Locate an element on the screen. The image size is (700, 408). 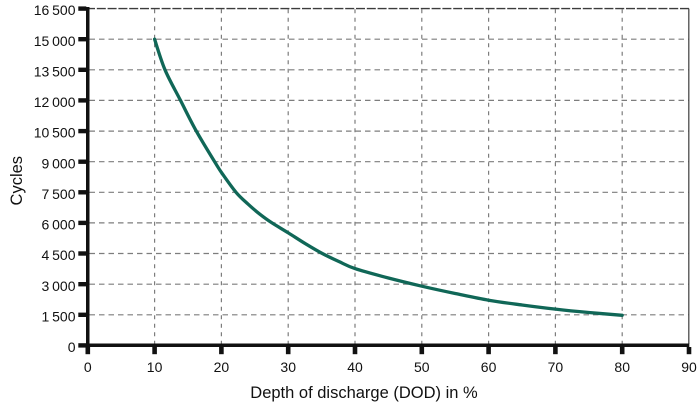
svg-text: Depth of discharge (DOD) in % is located at coordinates (364, 393).